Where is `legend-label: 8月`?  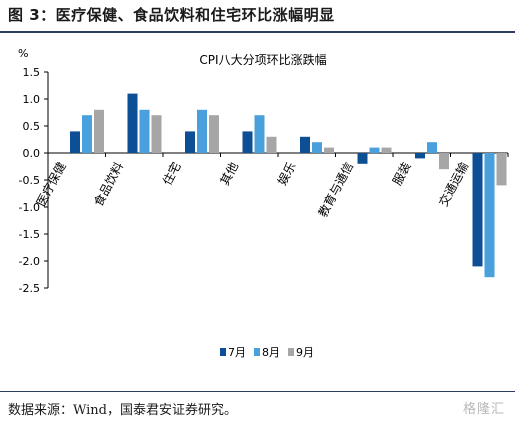
legend-label: 8月 is located at coordinates (271, 352).